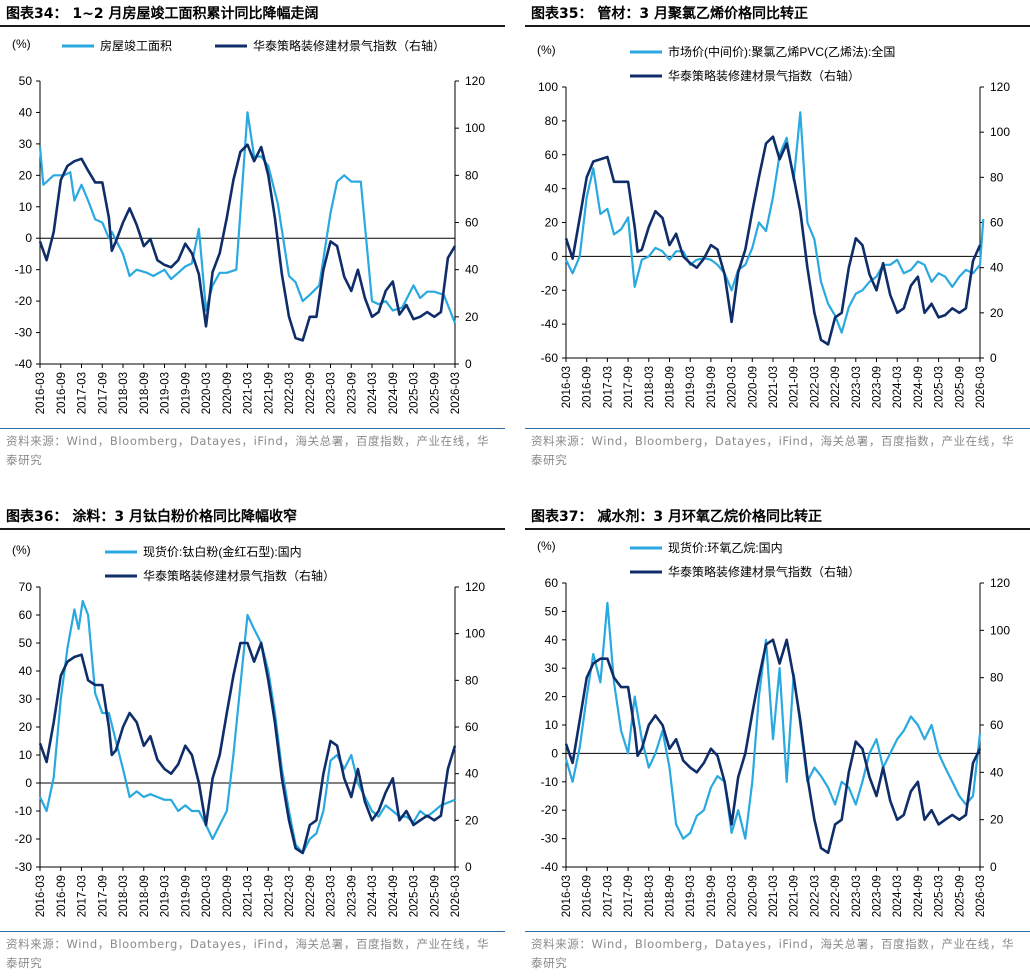  What do you see at coordinates (26, 643) in the screenshot?
I see `y-left-tick-label: 50` at bounding box center [26, 643].